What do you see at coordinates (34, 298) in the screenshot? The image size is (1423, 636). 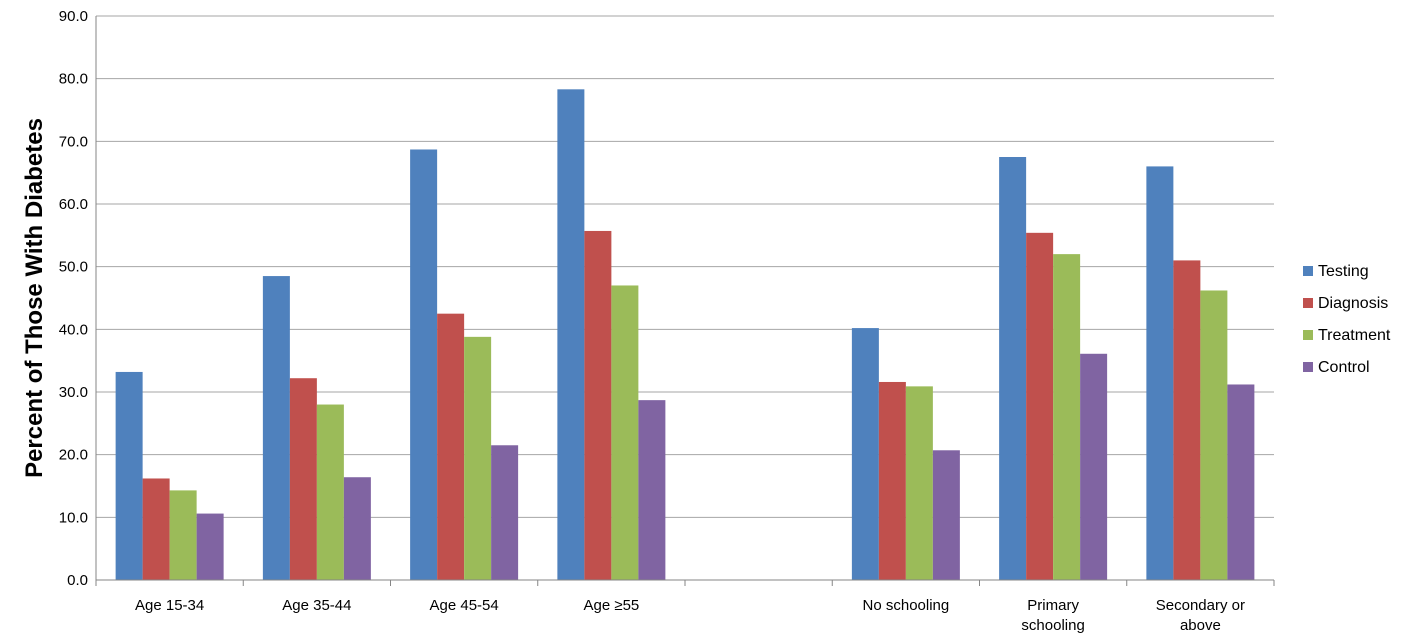 I see `y-axis-label: Percent of Those With Diabetes` at bounding box center [34, 298].